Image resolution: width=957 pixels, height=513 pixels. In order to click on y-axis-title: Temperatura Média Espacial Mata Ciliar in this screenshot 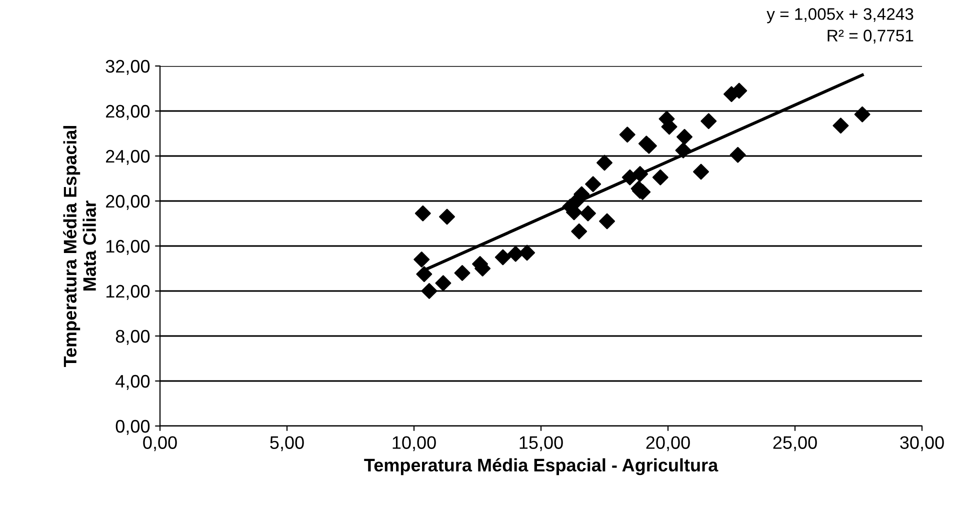, I will do `click(79, 247)`.